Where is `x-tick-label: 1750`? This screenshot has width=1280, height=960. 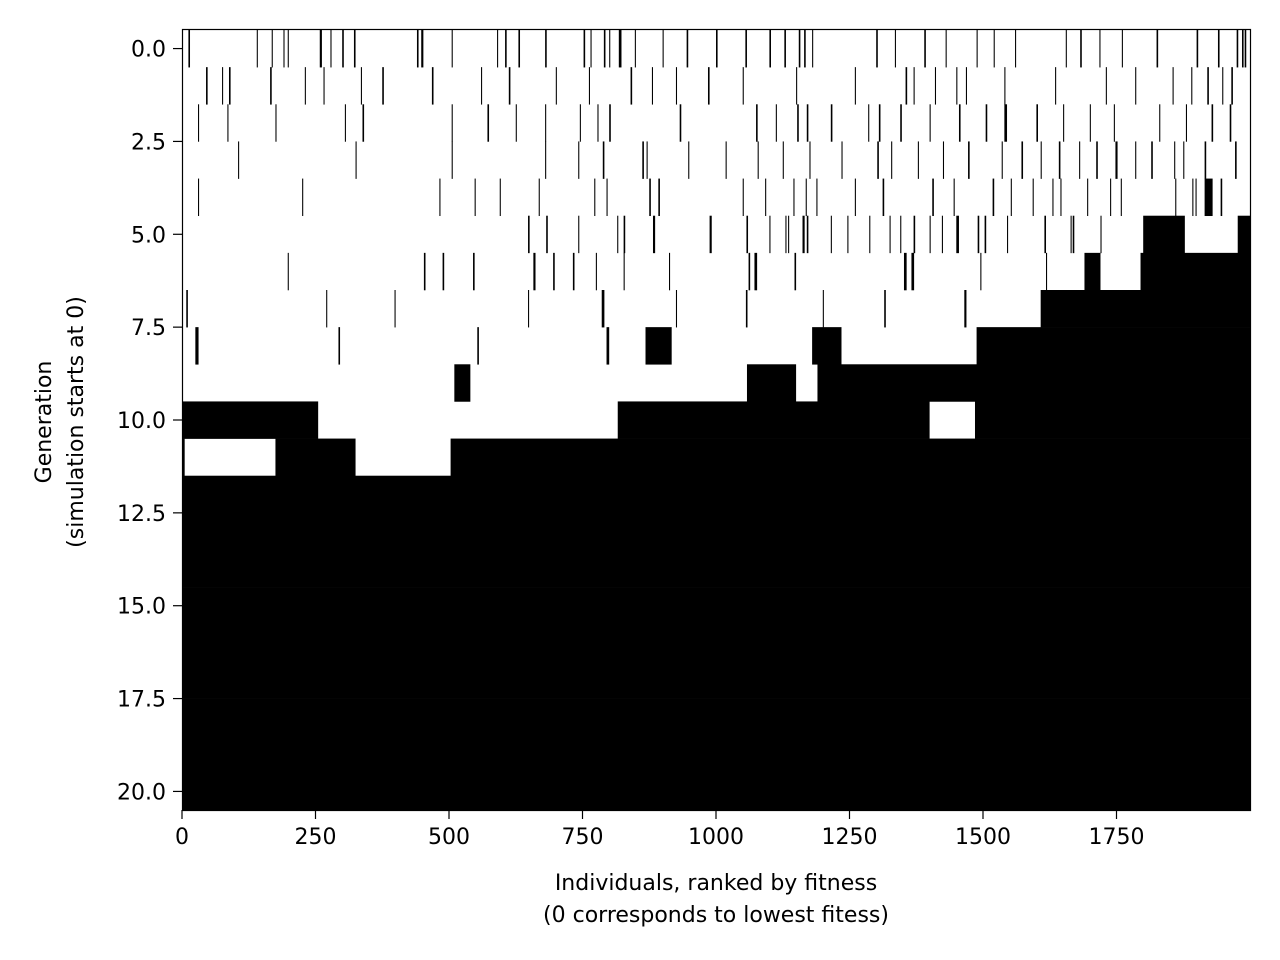 x-tick-label: 1750 is located at coordinates (1117, 837).